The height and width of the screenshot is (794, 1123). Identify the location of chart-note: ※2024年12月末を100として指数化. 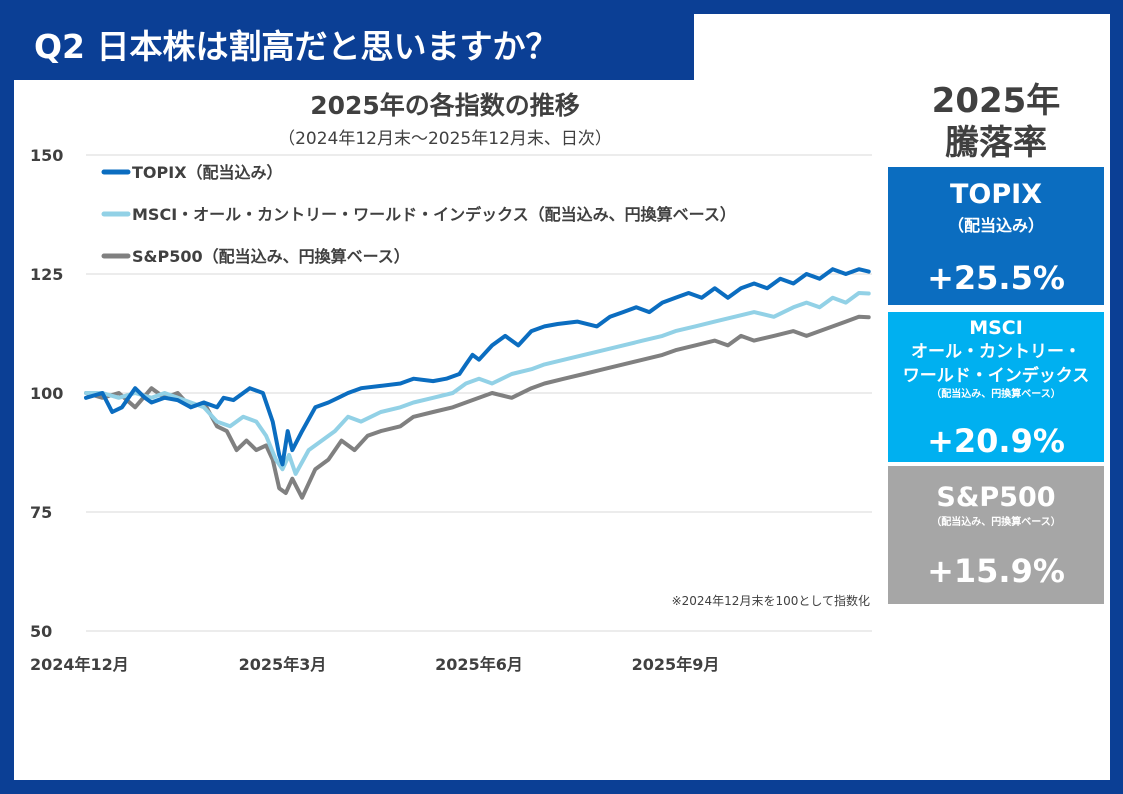
(771, 600).